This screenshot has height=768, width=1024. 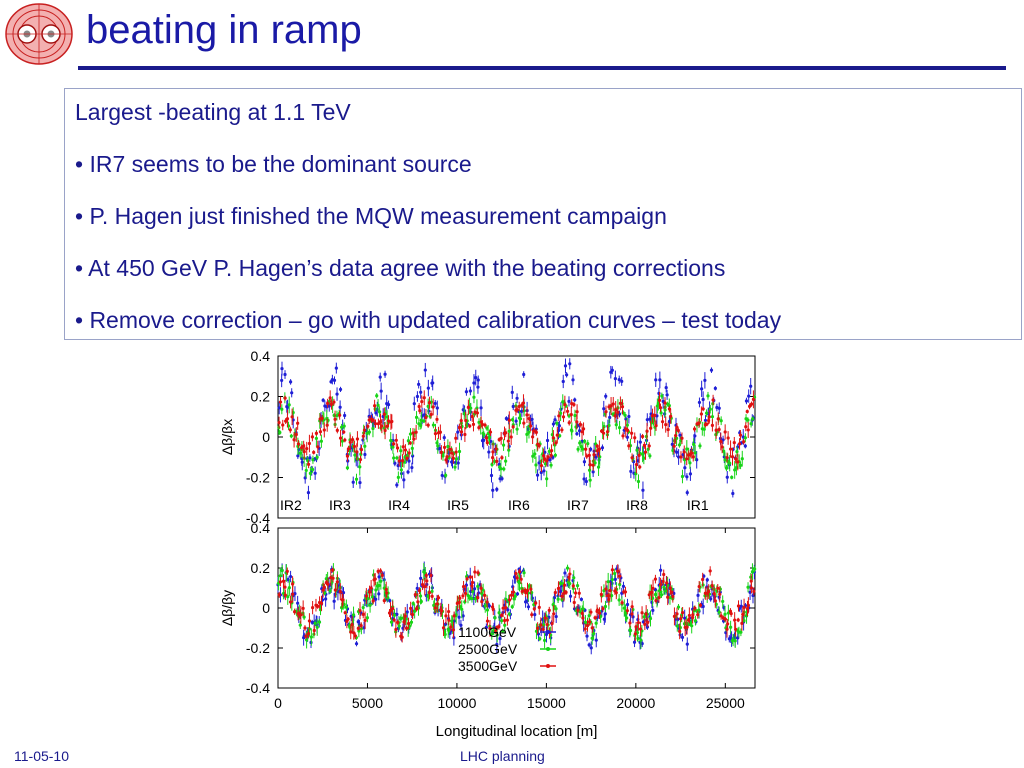 What do you see at coordinates (517, 731) in the screenshot?
I see `x-axis-label: Longitudinal location [m]` at bounding box center [517, 731].